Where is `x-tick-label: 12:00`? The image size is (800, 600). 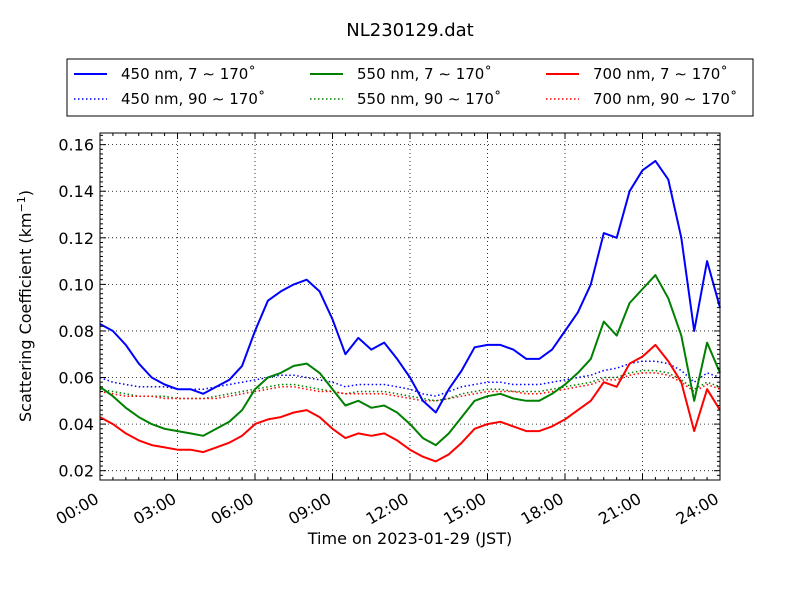
x-tick-label: 12:00 is located at coordinates (387, 509).